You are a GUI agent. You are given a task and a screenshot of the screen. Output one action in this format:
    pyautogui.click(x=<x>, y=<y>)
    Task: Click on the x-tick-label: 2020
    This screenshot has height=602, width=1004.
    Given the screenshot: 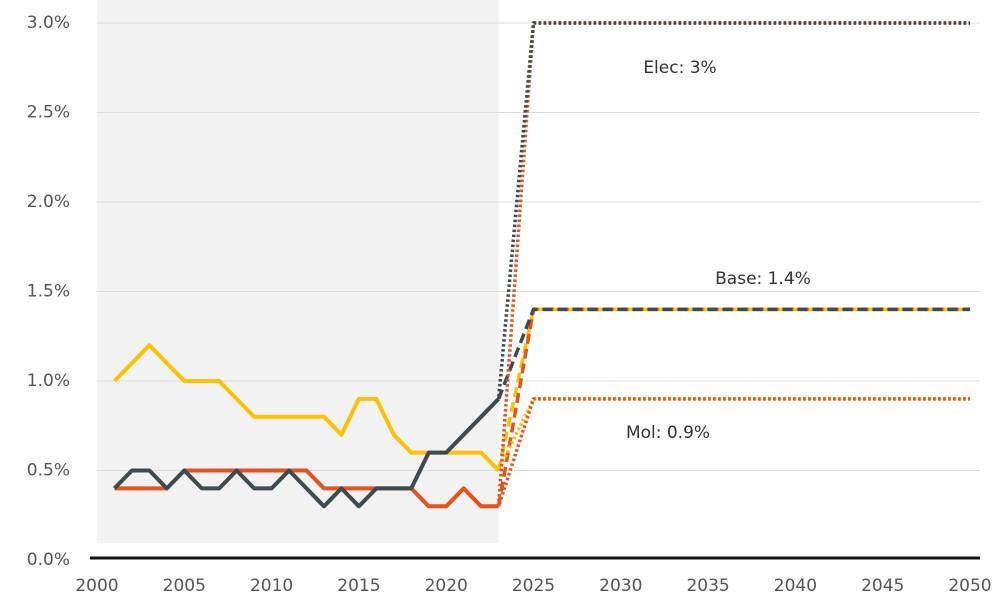 What is the action you would take?
    pyautogui.click(x=446, y=586)
    